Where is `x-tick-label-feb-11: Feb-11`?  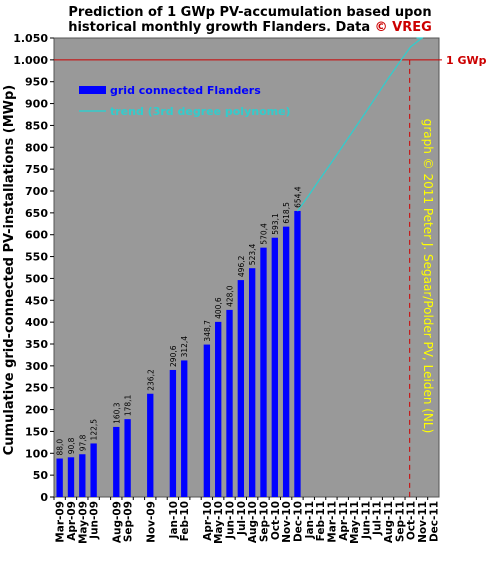
x-tick-label-feb-11: Feb-11 is located at coordinates (321, 521).